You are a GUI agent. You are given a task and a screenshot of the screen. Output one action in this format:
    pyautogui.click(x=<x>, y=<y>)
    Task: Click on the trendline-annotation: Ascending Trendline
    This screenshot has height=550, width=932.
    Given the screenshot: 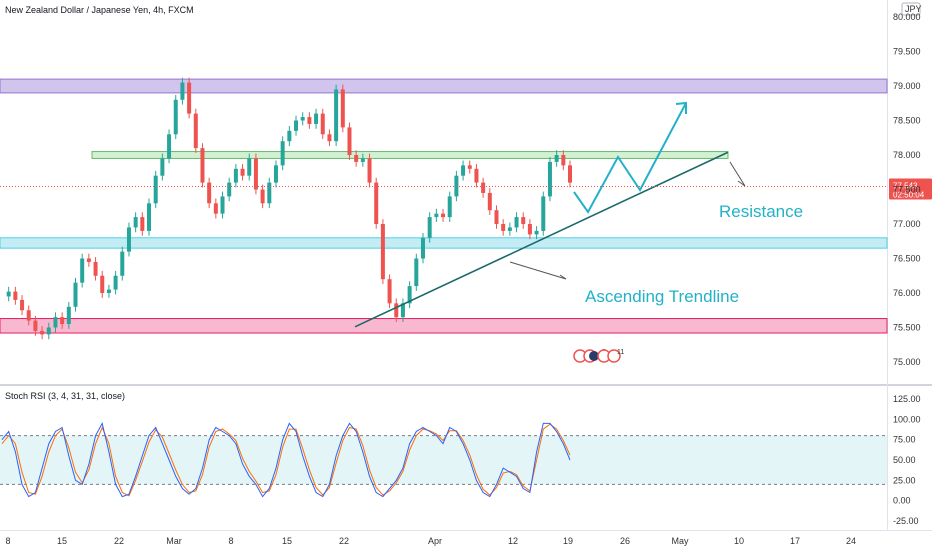 What is the action you would take?
    pyautogui.click(x=662, y=296)
    